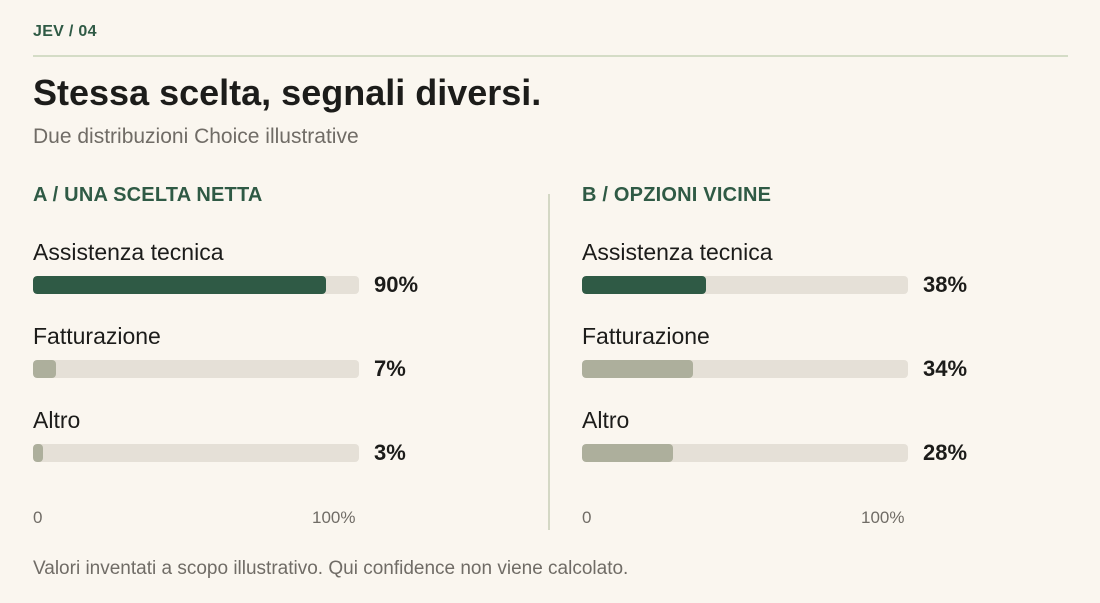 The image size is (1100, 603). Describe the element at coordinates (243, 437) in the screenshot. I see `bar-row-a-2: Altro` at that location.